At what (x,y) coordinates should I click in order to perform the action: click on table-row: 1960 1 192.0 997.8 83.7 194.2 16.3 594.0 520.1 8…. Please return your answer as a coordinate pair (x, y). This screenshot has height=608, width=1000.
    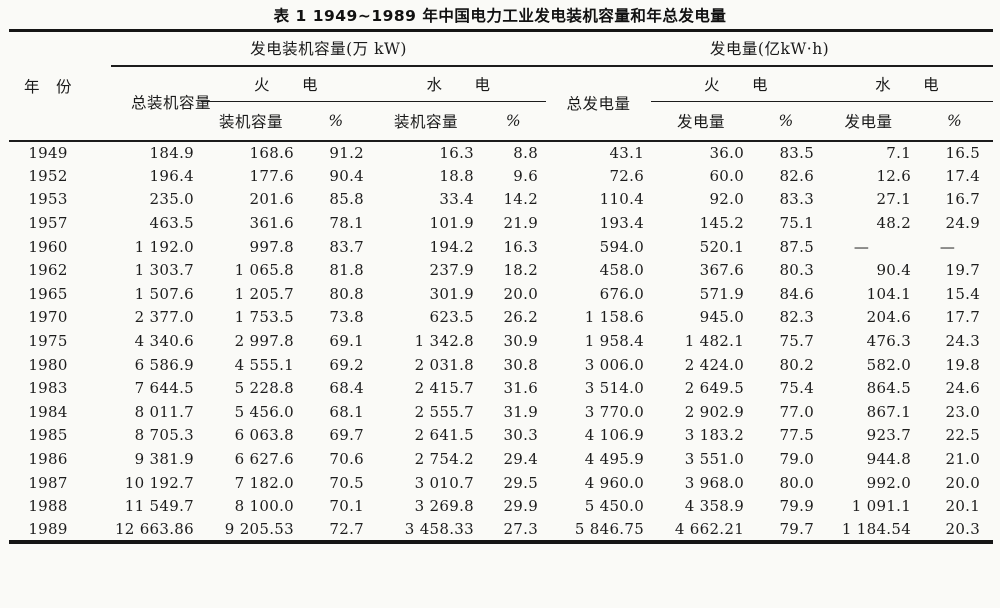
    Looking at the image, I should click on (501, 247).